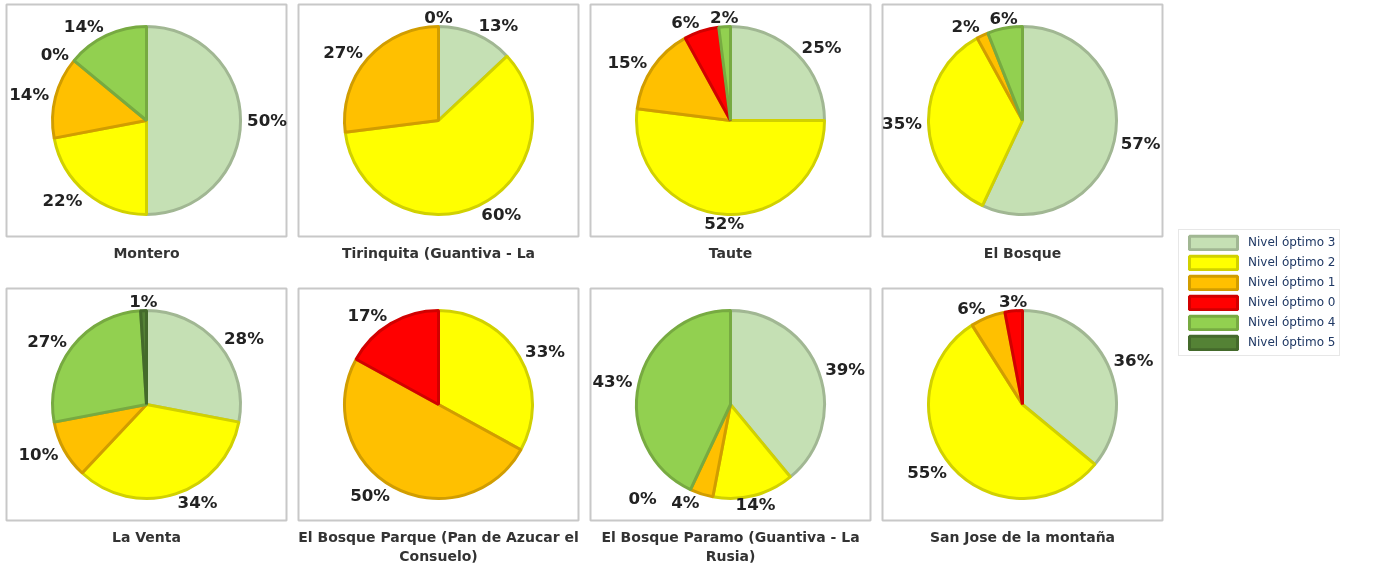 This screenshot has width=1378, height=588. What do you see at coordinates (1292, 282) in the screenshot?
I see `legend-label: Nivel óptimo 1` at bounding box center [1292, 282].